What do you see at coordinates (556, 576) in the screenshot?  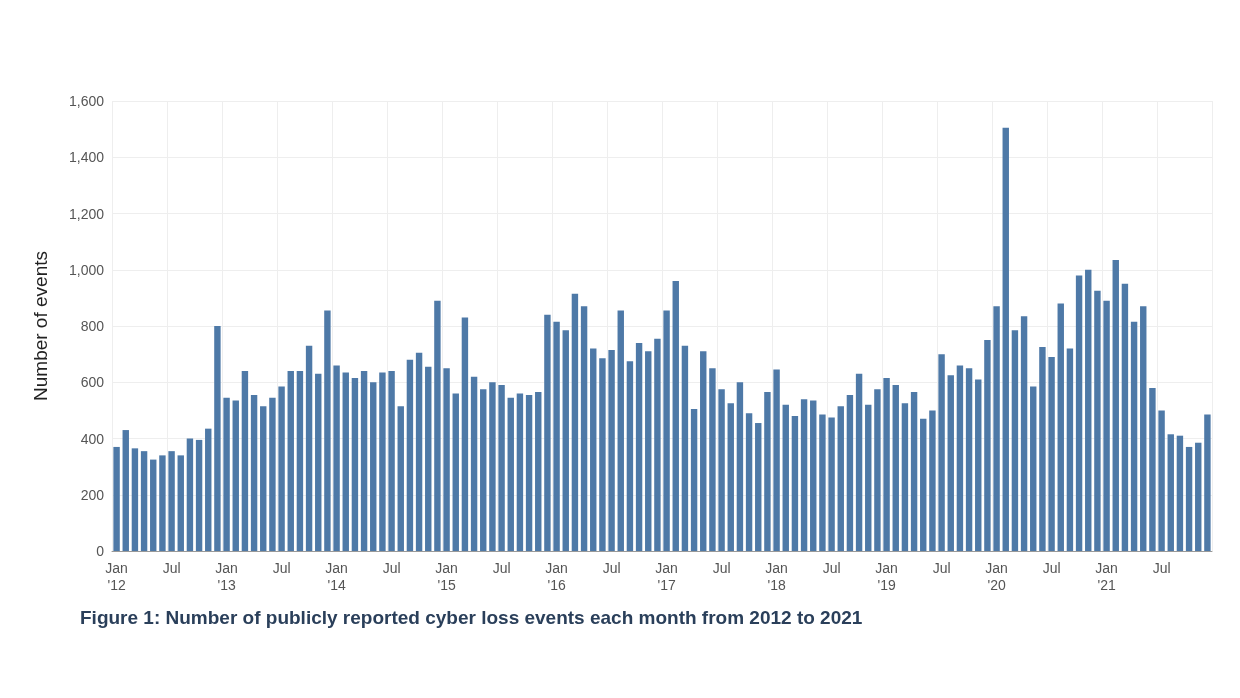 I see `x-tick-label: Jan '16` at bounding box center [556, 576].